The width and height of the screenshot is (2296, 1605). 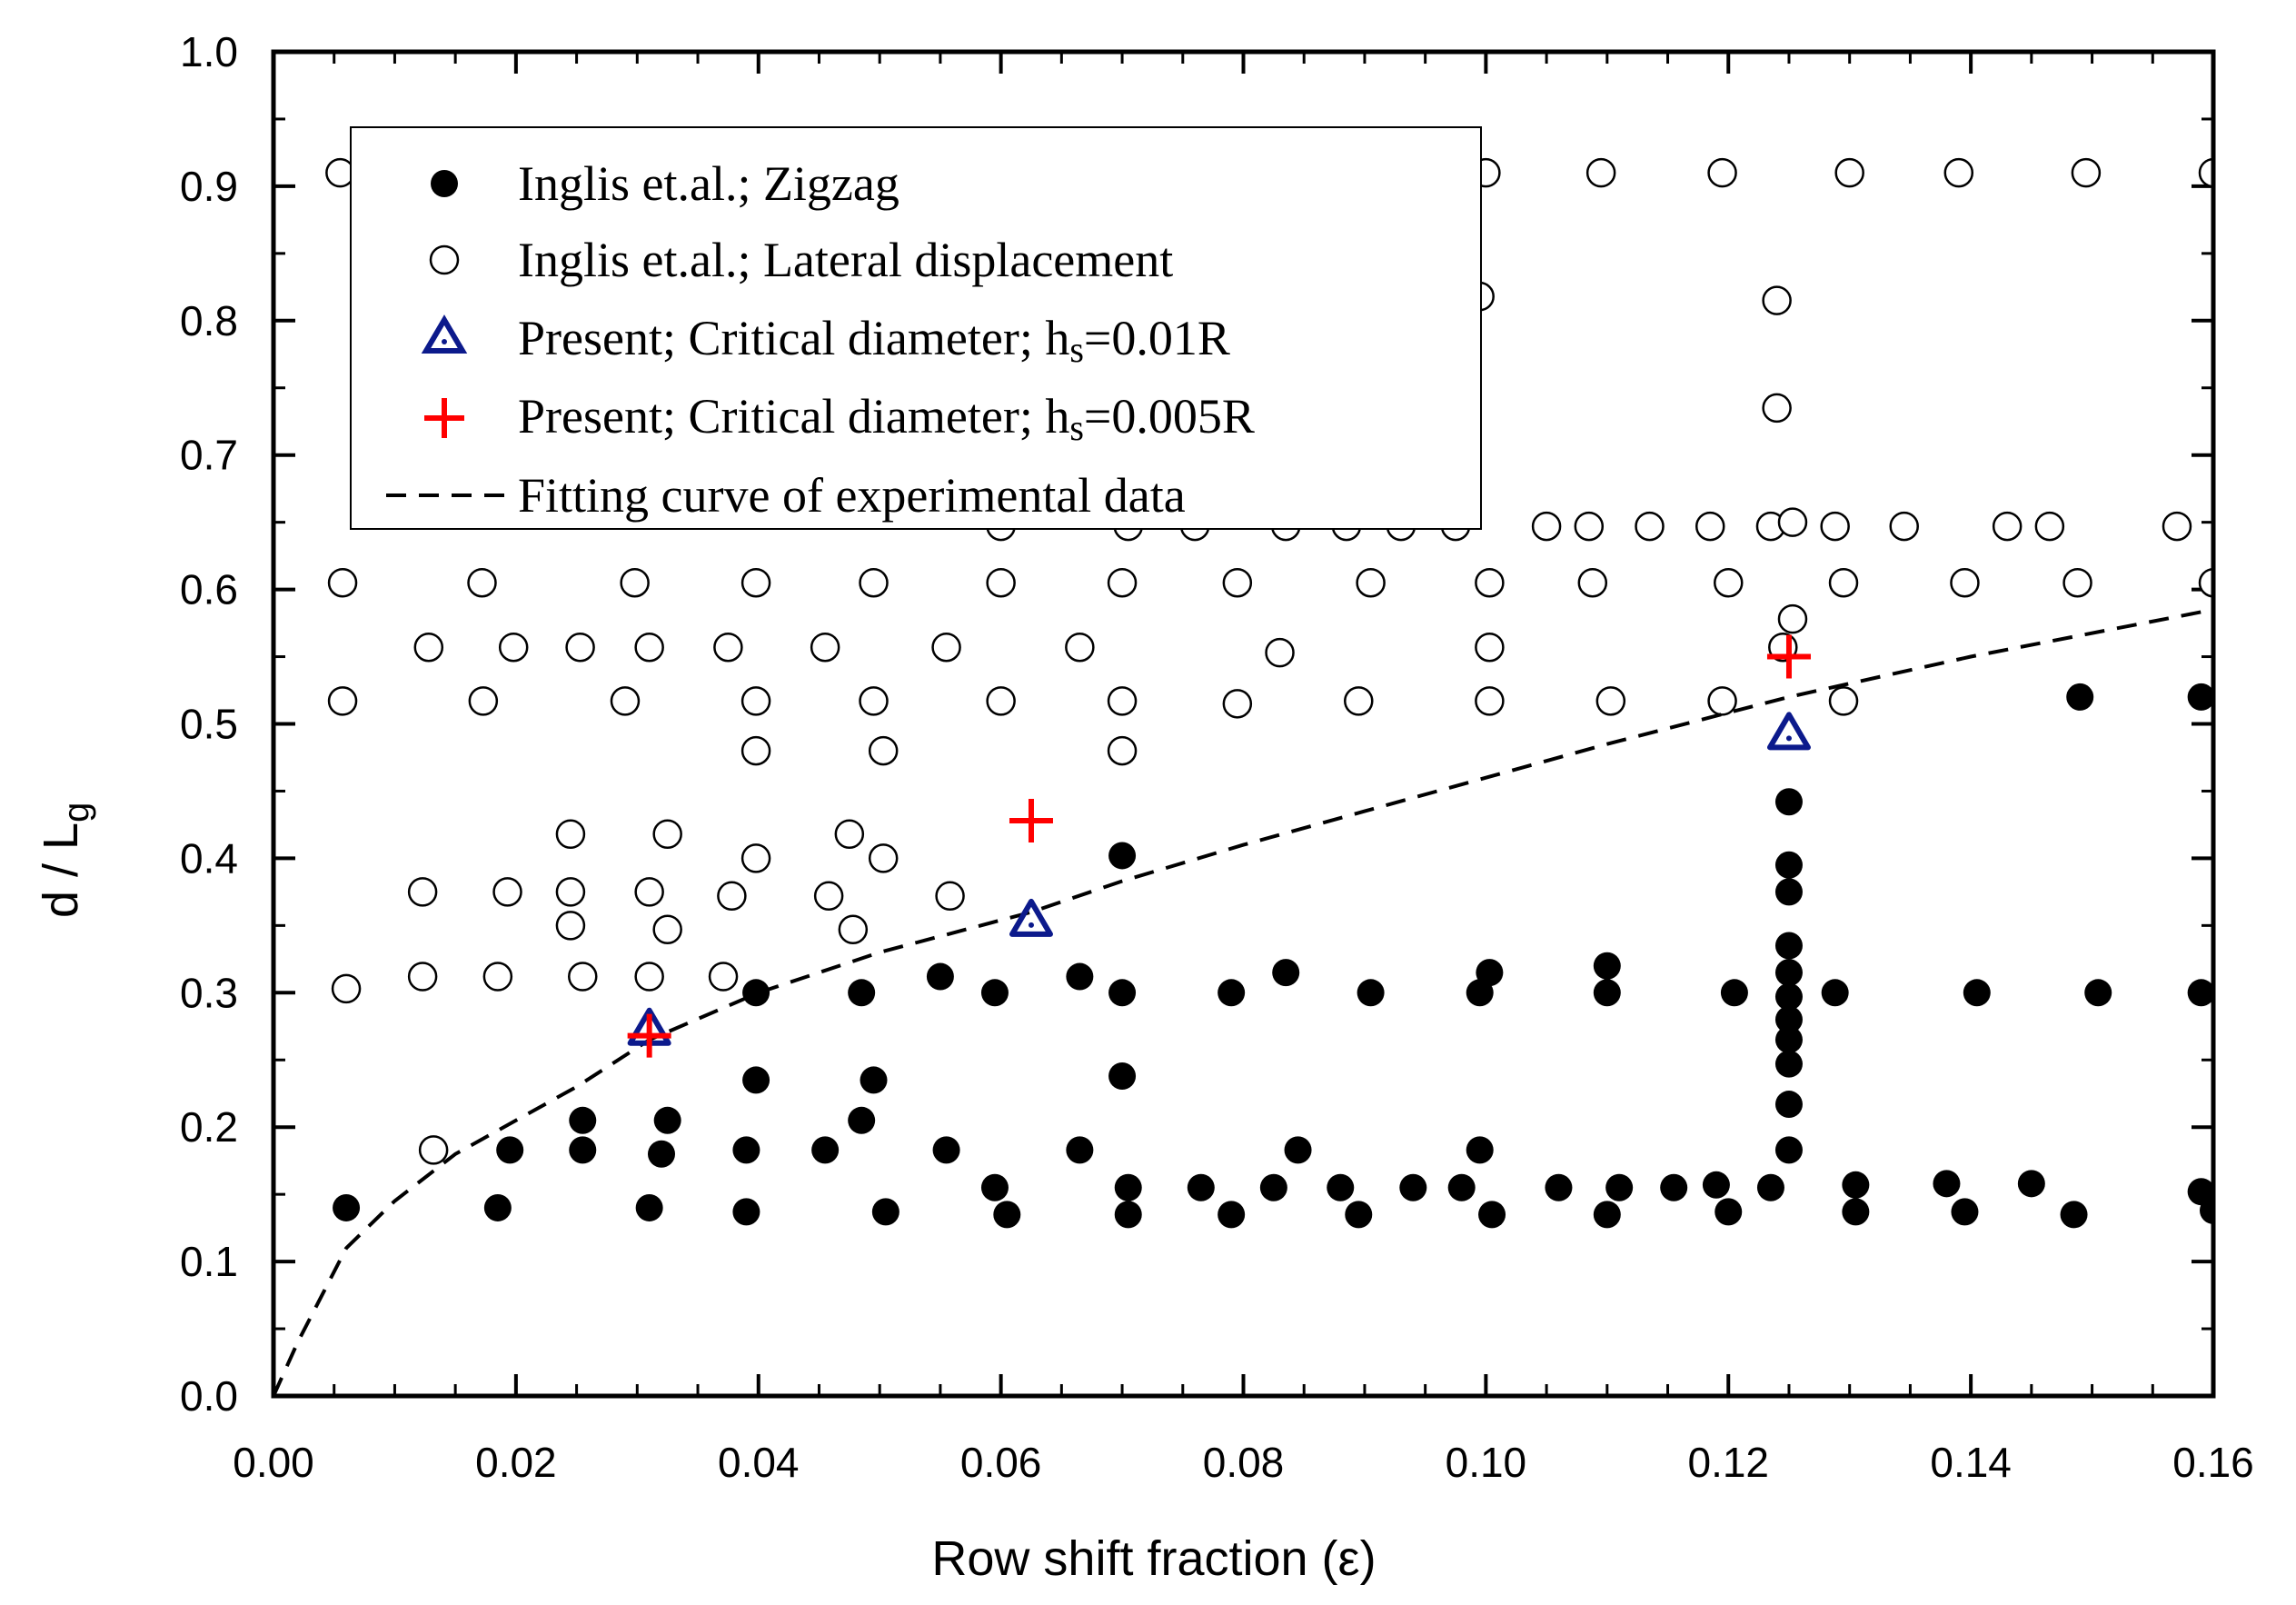 I want to click on x-tick-label: 0.06, so click(x=1001, y=1462).